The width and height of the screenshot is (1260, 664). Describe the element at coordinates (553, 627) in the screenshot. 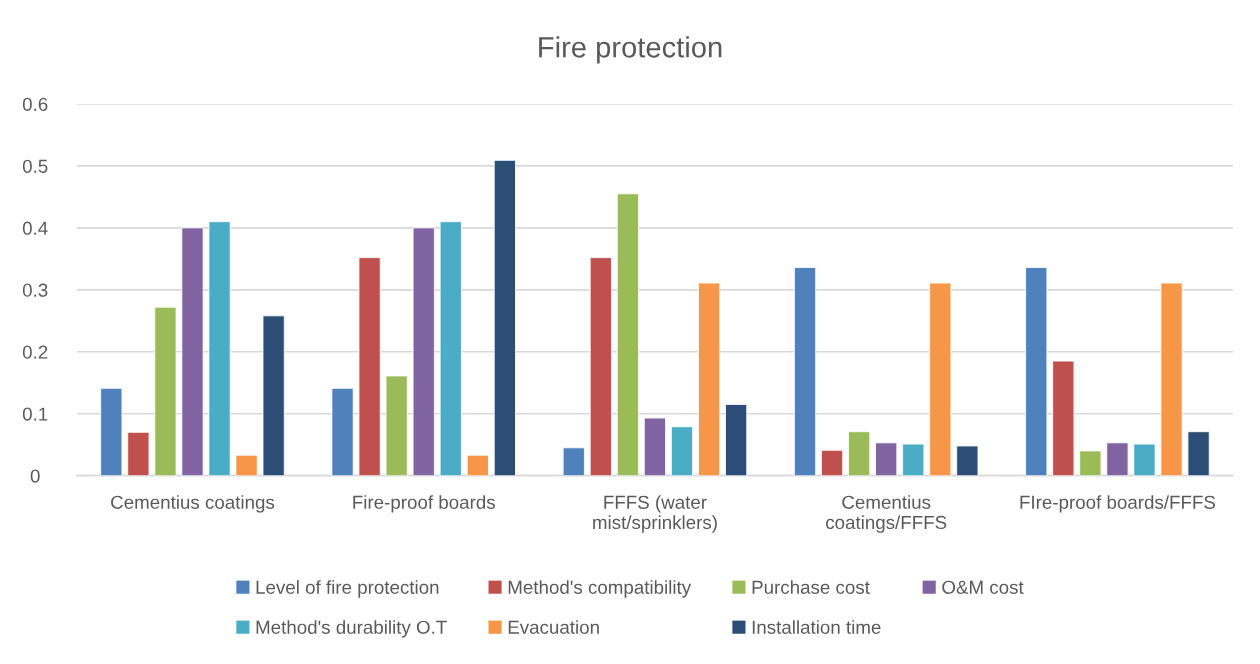

I see `legend-label: Evacuation` at that location.